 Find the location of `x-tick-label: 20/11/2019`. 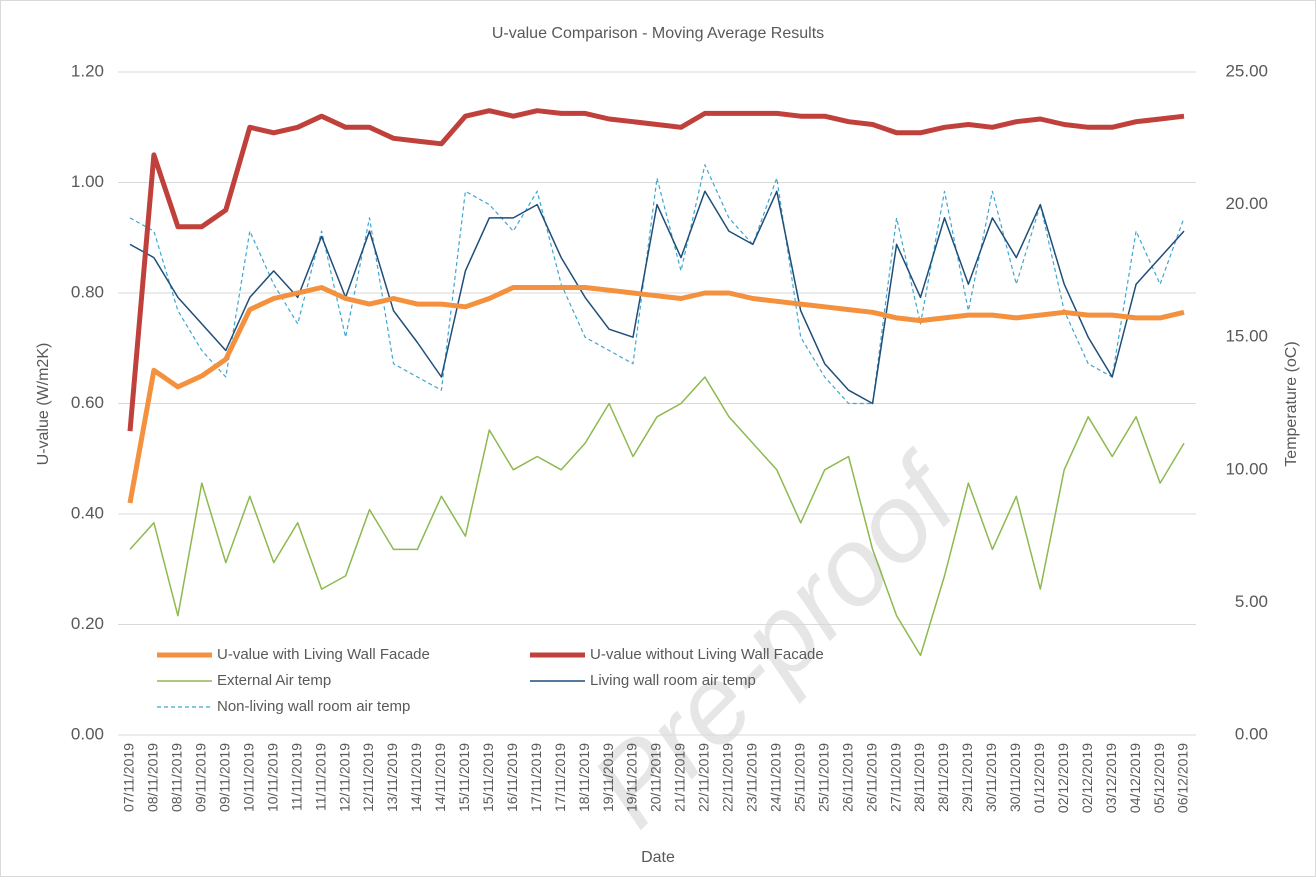

x-tick-label: 20/11/2019 is located at coordinates (656, 777).